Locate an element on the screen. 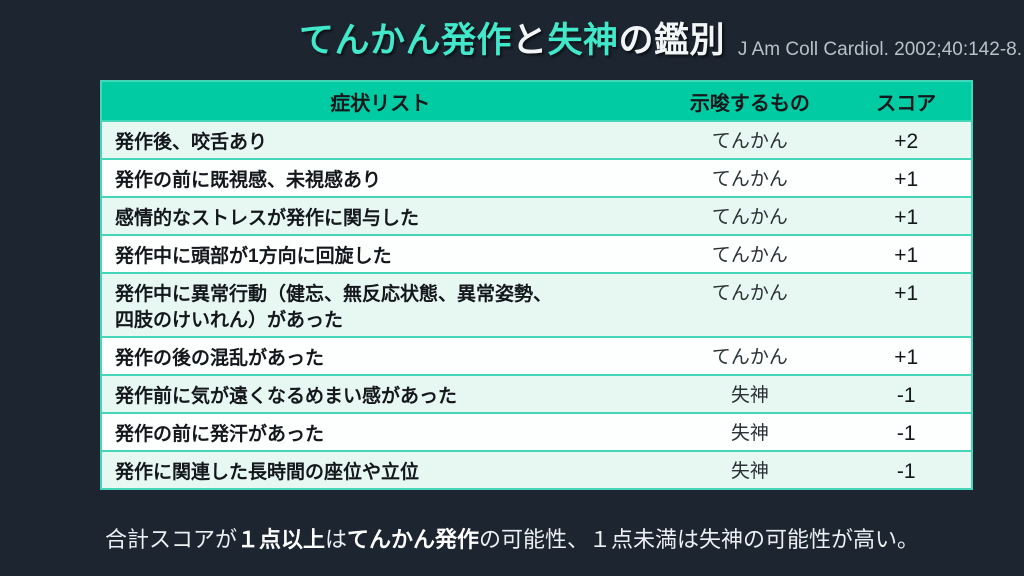 The height and width of the screenshot is (576, 1024). title-segment-syncope: 失神 is located at coordinates (583, 40).